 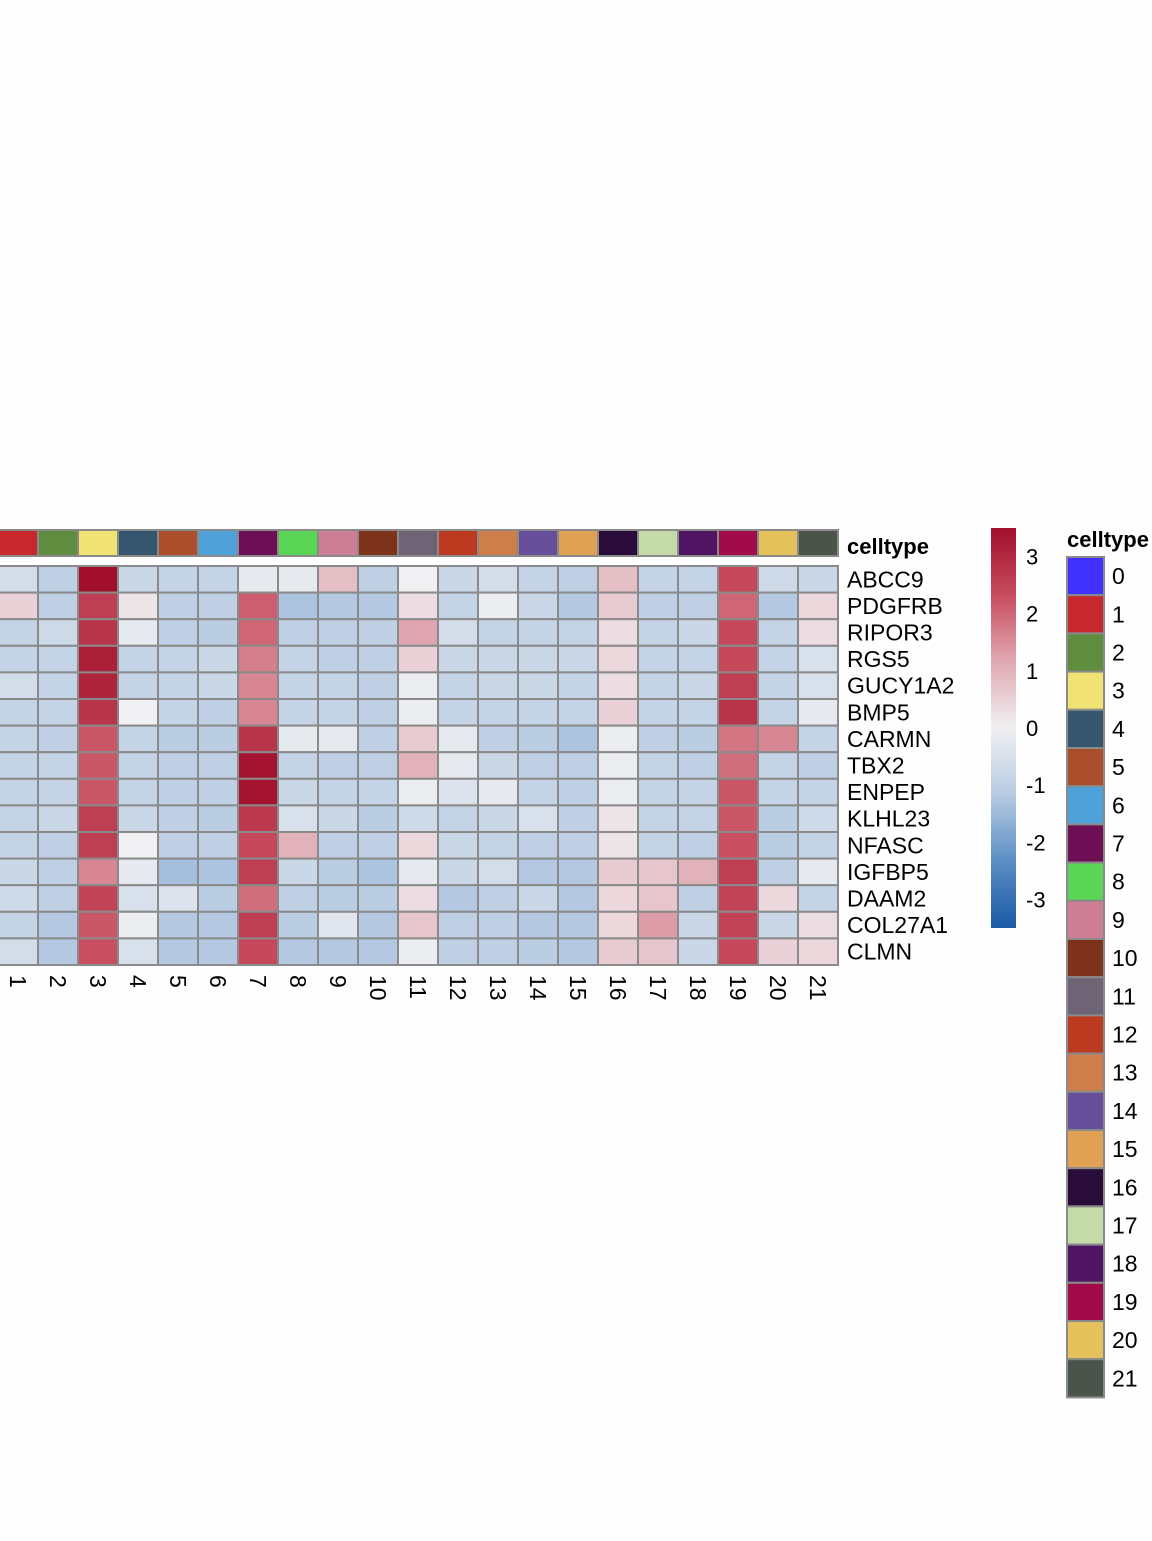 What do you see at coordinates (897, 925) in the screenshot?
I see `row-label: COL27A1` at bounding box center [897, 925].